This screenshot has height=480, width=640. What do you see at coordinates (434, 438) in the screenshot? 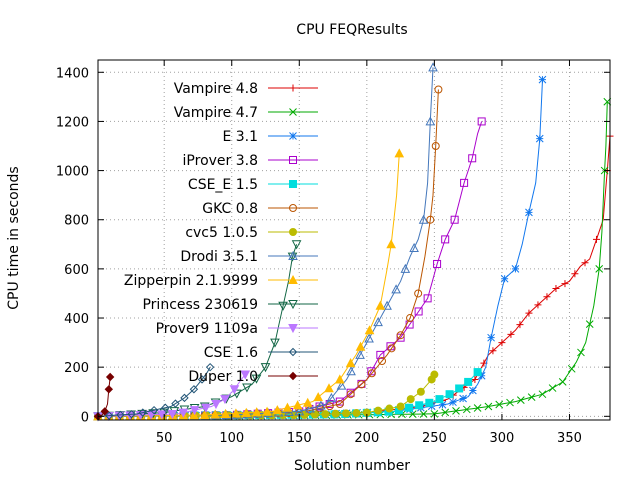
I see `x-tick-label: 250` at bounding box center [434, 438].